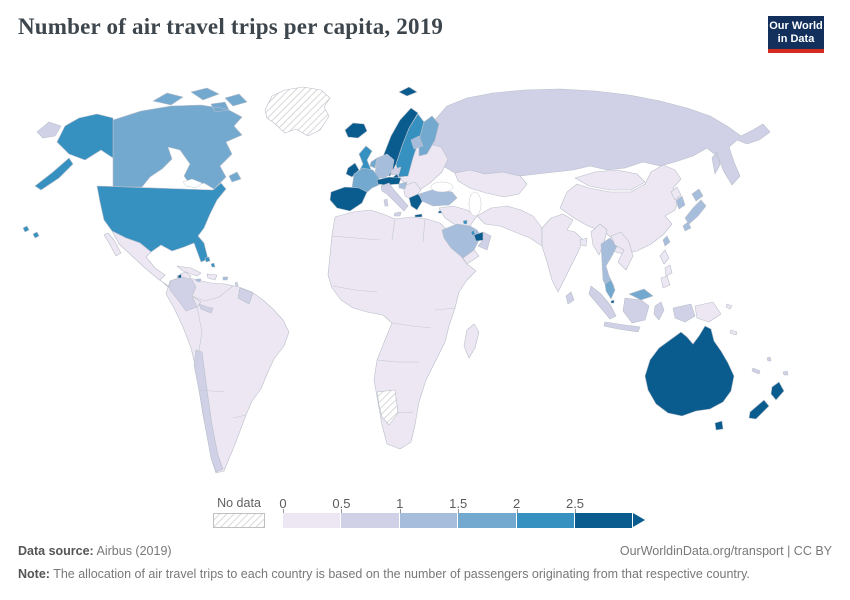 This screenshot has height=600, width=850. I want to click on legend-no-data-label: No data, so click(239, 503).